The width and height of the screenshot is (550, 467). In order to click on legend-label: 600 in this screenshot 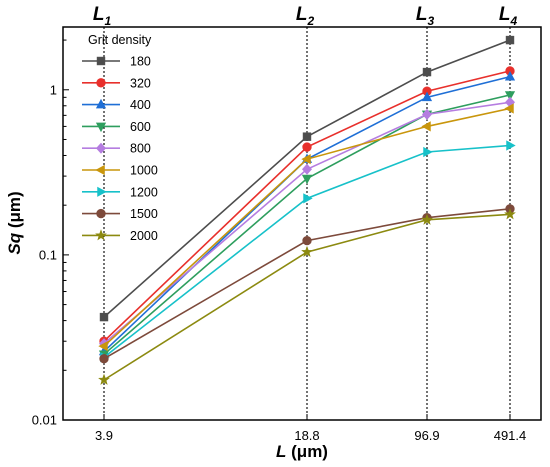, I will do `click(140, 127)`.